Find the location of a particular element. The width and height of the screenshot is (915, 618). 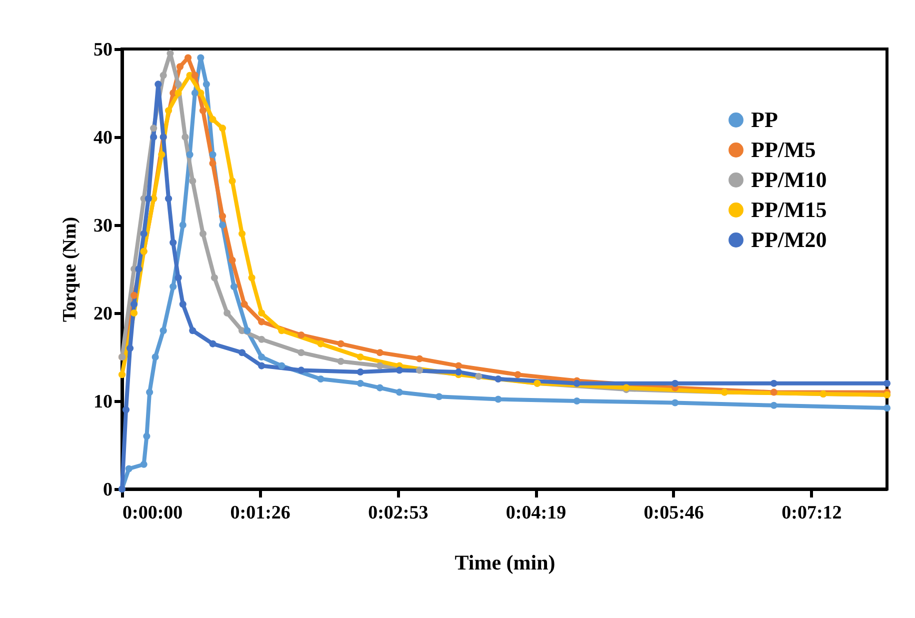

y-tick-label: 40 is located at coordinates (103, 138).